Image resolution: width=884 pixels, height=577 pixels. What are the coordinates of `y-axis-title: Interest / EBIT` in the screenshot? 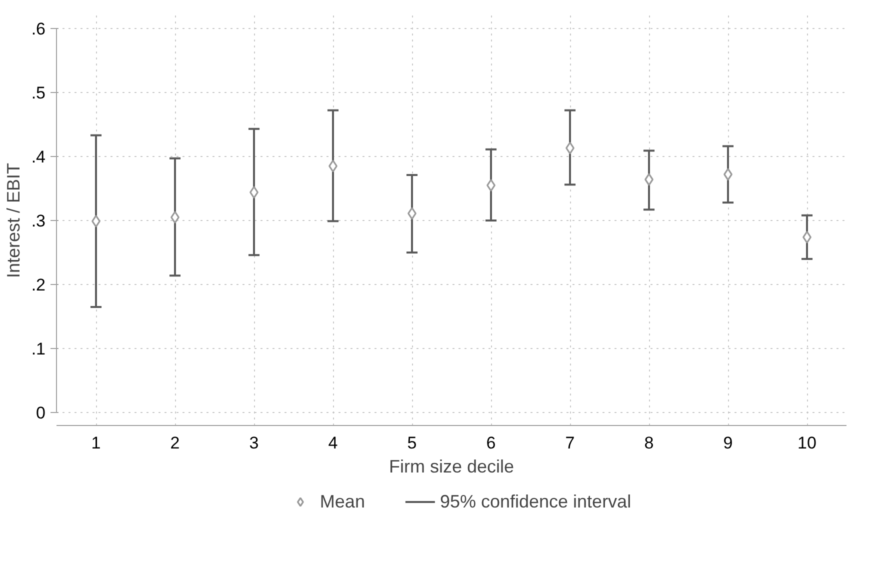 It's located at (13, 220).